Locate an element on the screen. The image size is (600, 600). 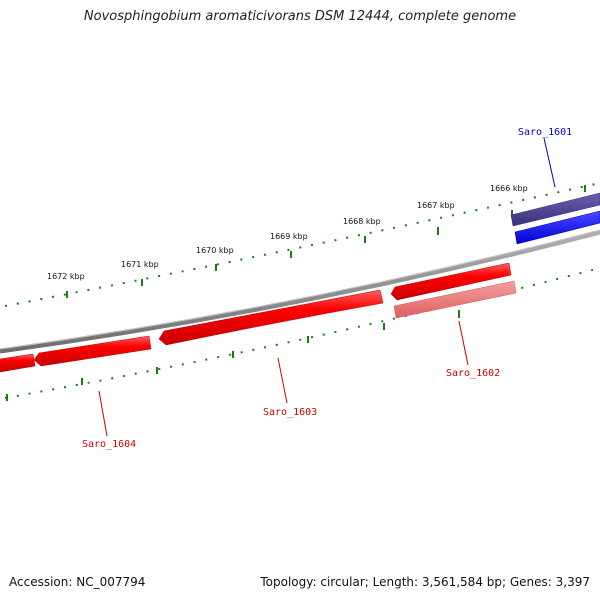
scale-label: 1672 kbp is located at coordinates (66, 276).